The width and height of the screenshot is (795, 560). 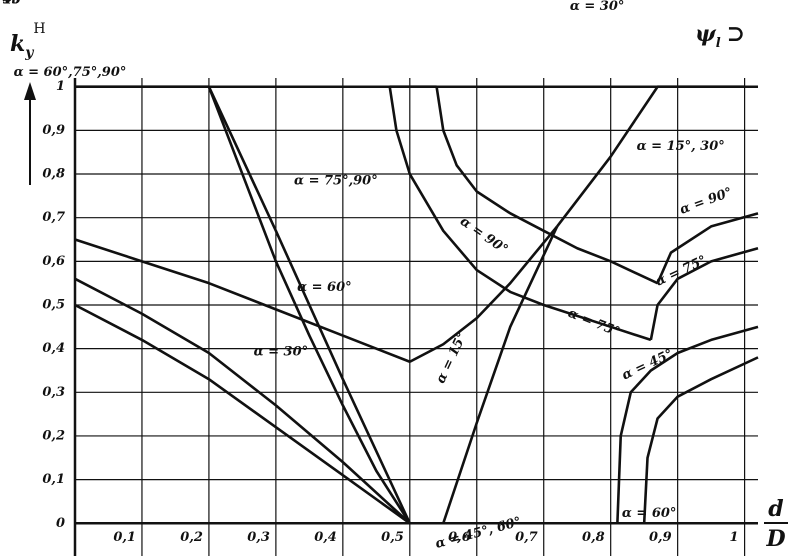 What do you see at coordinates (459, 537) in the screenshot?
I see `x-tick-label: 0,6` at bounding box center [459, 537].